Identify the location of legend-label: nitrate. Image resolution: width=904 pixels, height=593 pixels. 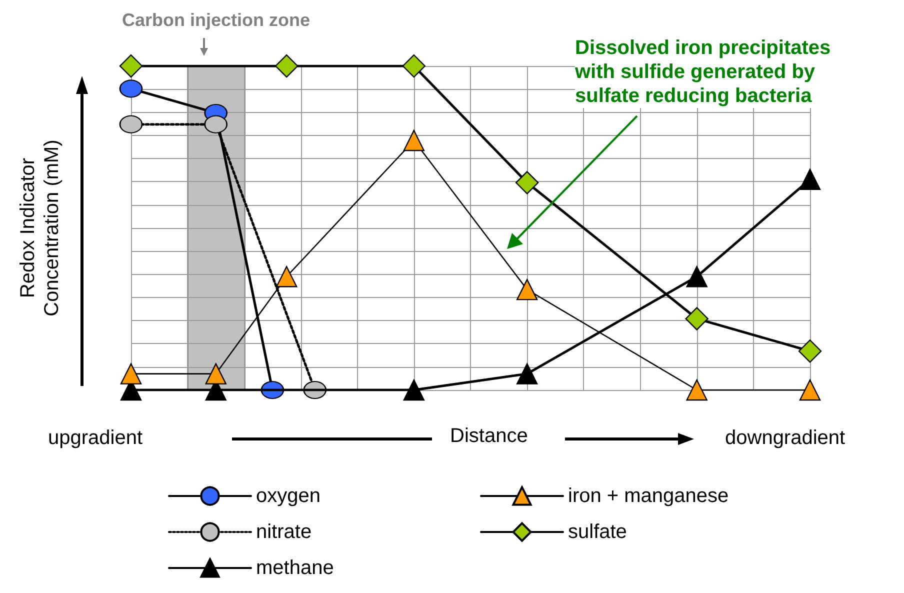
(284, 532).